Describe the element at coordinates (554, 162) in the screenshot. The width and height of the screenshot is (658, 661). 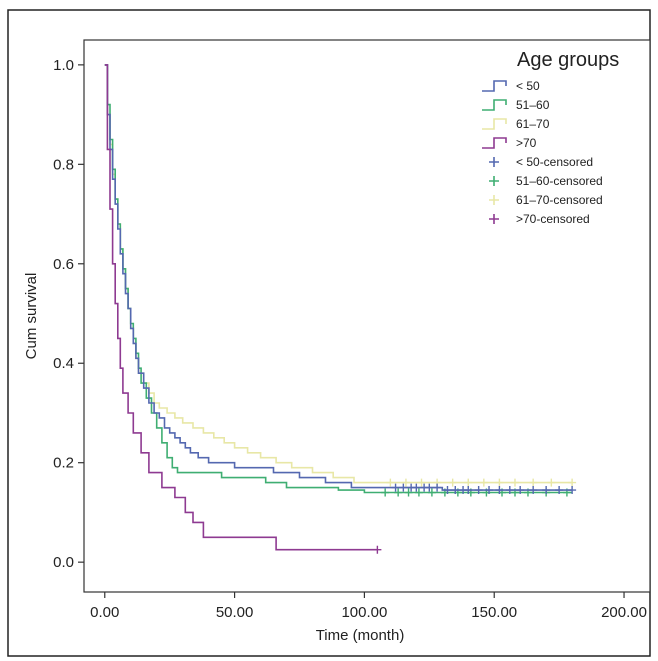
I see `legend-label: < 50-censored` at that location.